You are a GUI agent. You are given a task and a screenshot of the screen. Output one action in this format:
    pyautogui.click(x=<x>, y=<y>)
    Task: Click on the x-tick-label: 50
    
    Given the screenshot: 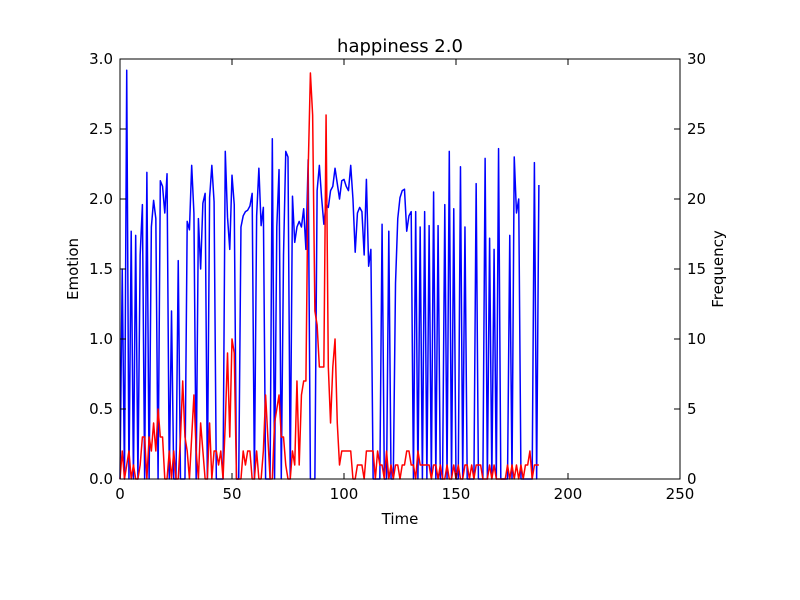 What is the action you would take?
    pyautogui.click(x=231, y=494)
    